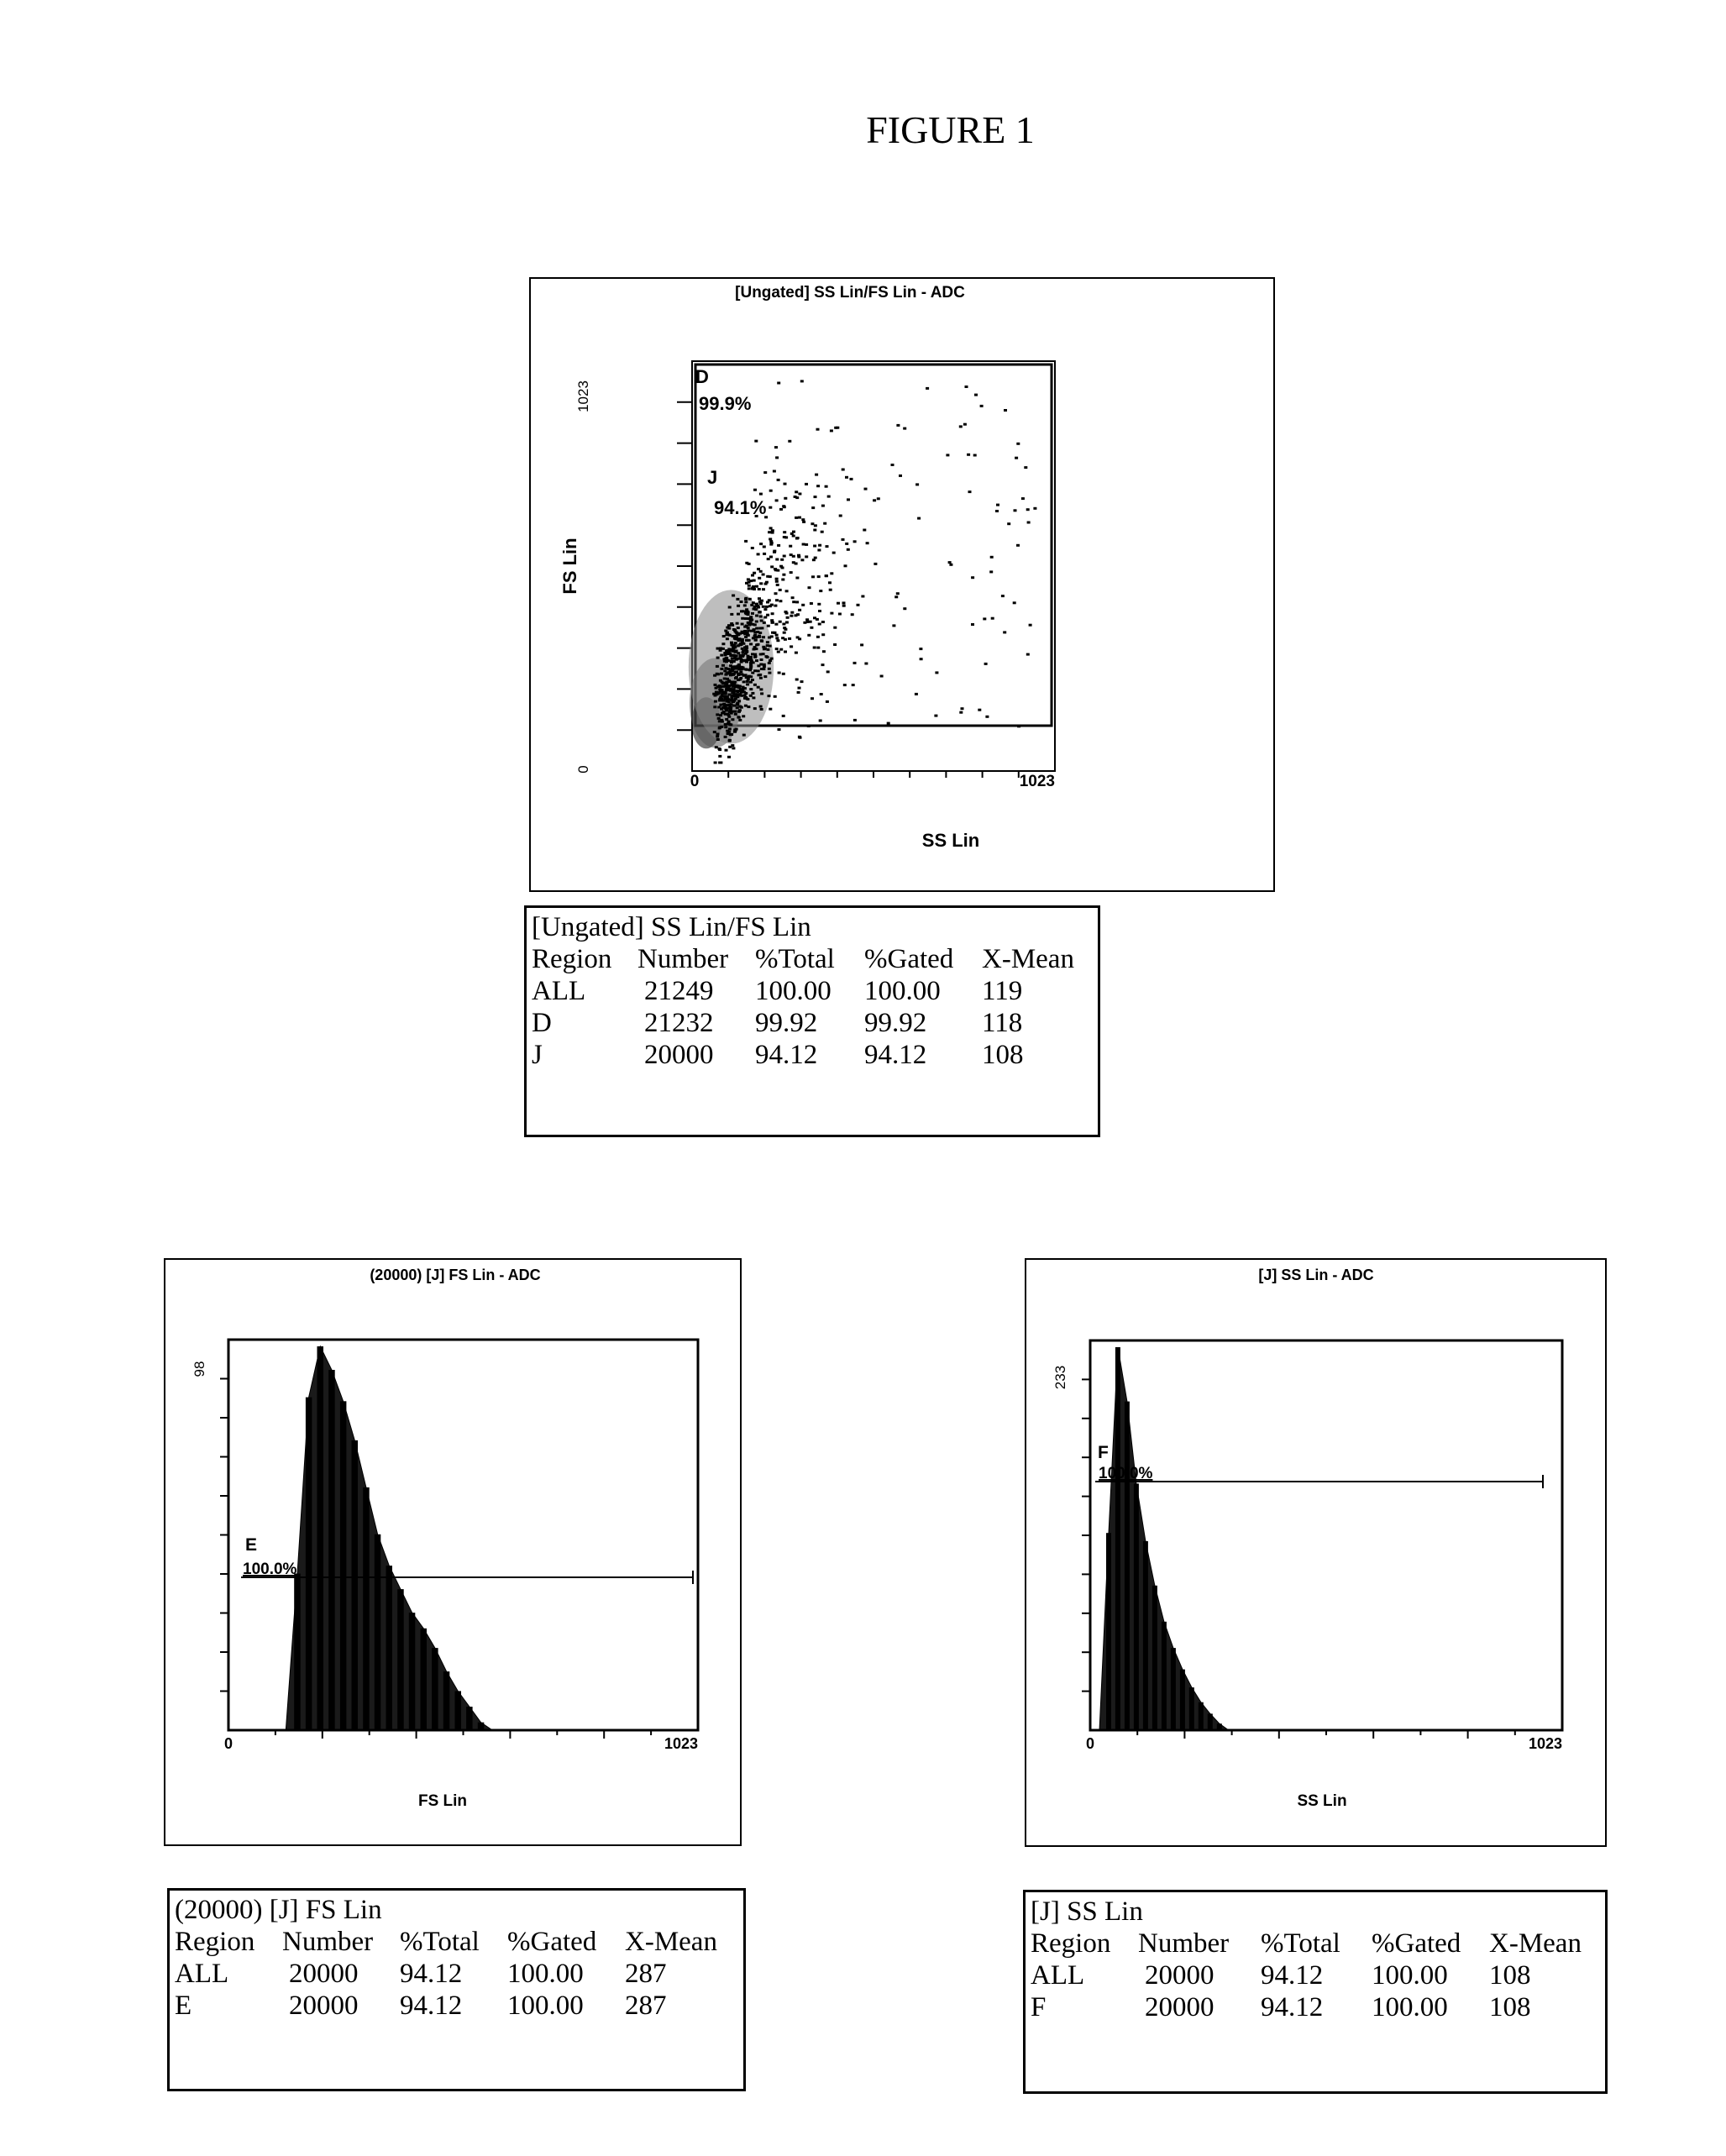 The height and width of the screenshot is (2156, 1726). I want to click on cell-region: F, so click(1084, 2007).